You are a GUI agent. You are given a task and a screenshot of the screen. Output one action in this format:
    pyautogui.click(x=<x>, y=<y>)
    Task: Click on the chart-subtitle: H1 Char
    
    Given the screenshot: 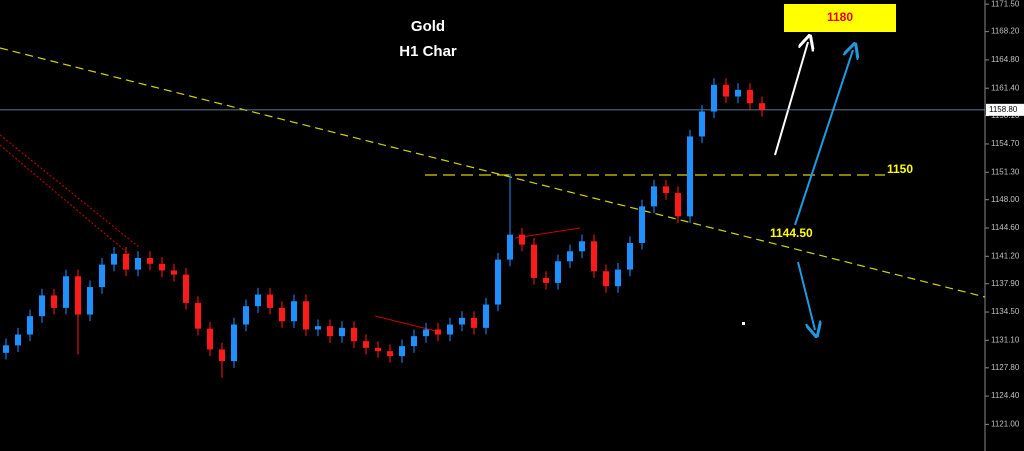 What is the action you would take?
    pyautogui.click(x=428, y=51)
    